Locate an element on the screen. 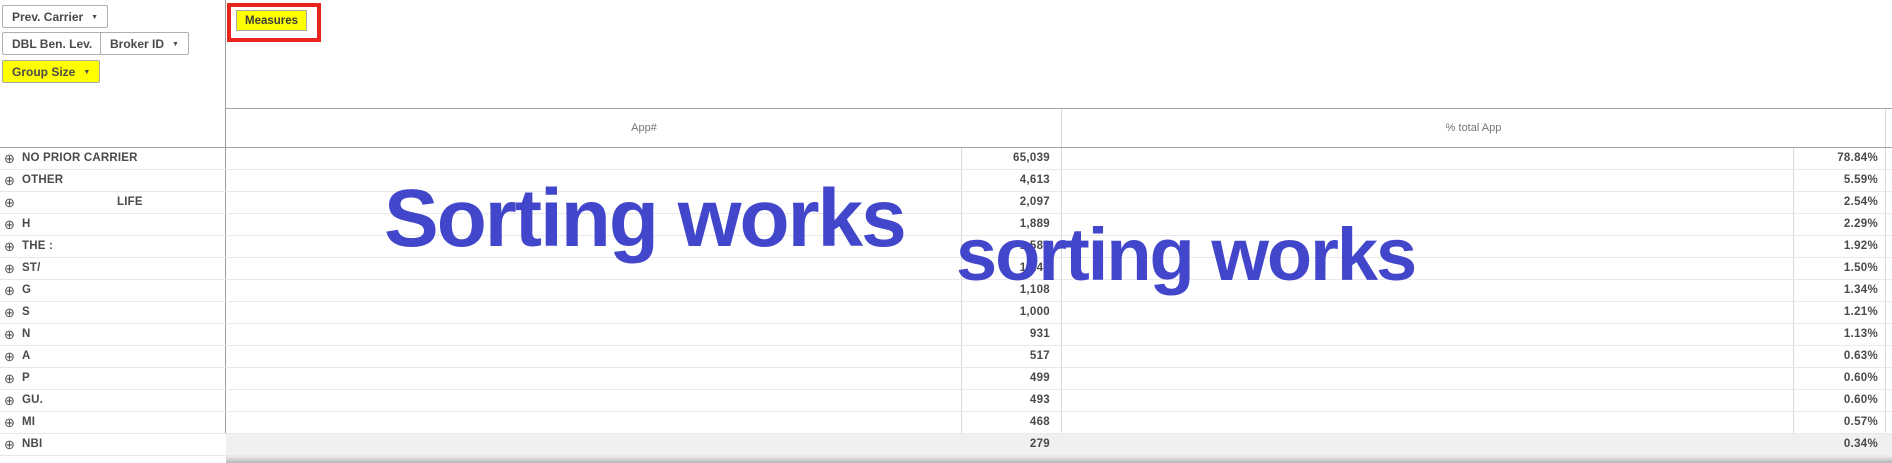 This screenshot has width=1892, height=463. row-label: G is located at coordinates (27, 290).